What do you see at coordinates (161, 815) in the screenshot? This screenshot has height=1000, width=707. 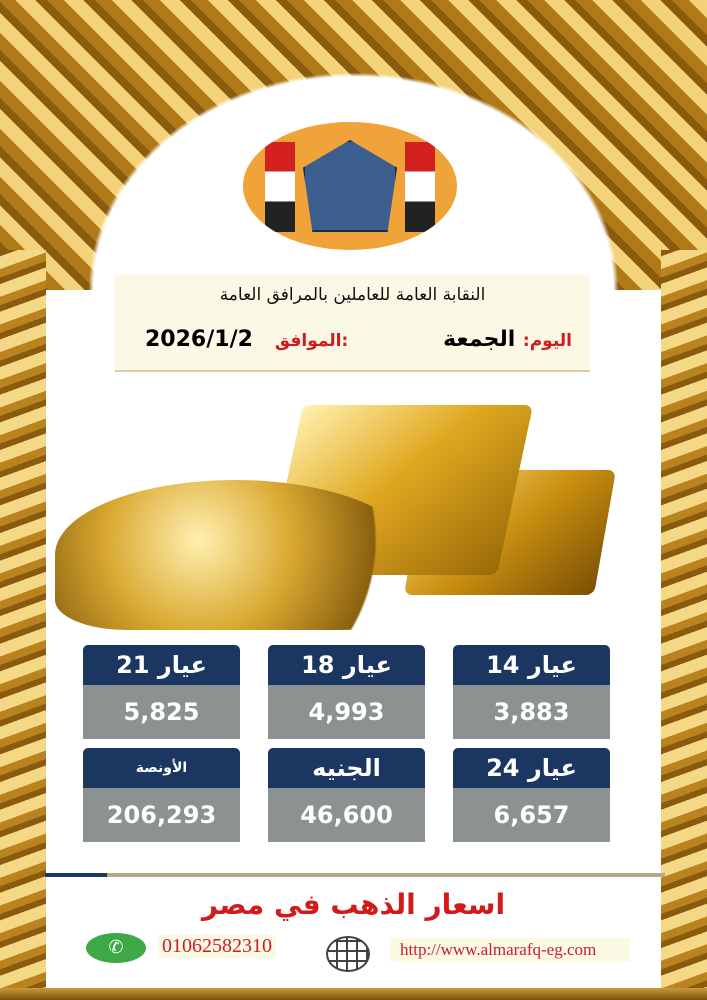 I see `card-value: 206,293` at bounding box center [161, 815].